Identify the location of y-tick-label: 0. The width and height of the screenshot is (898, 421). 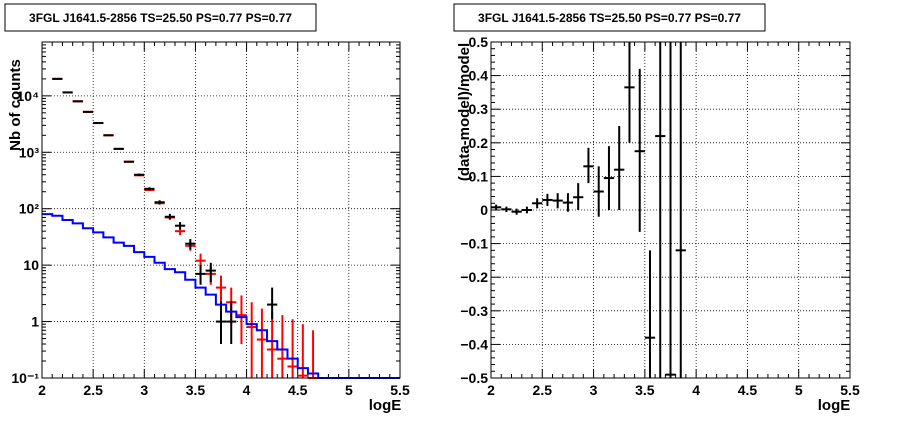
(484, 210).